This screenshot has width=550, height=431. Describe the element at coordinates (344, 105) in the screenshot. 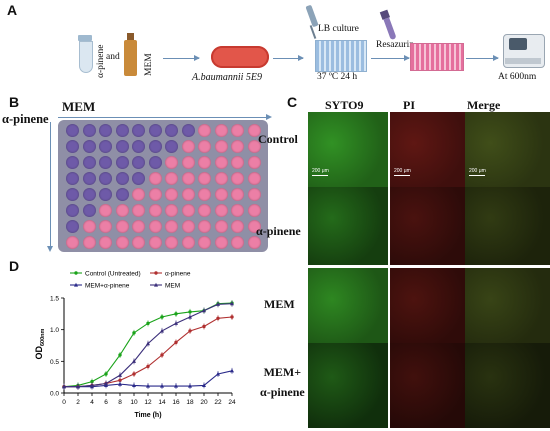

I see `mic-col-label-0: SYTO9` at that location.